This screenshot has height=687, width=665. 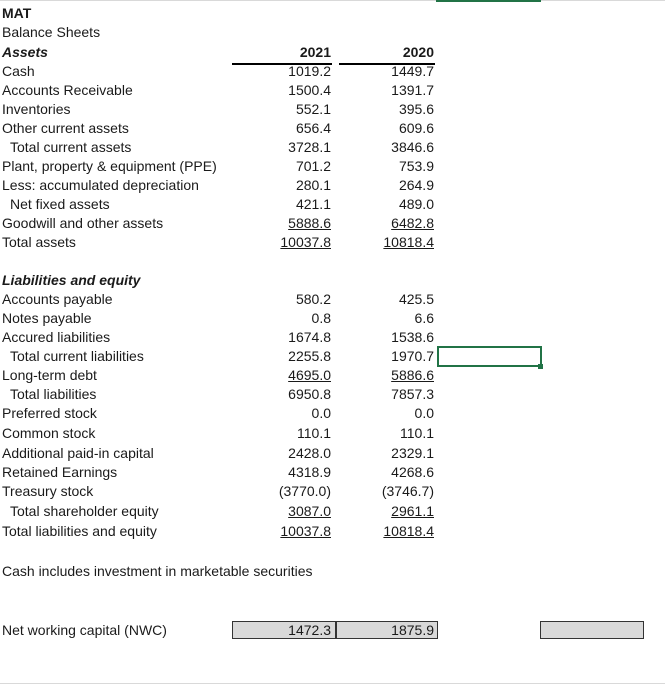 What do you see at coordinates (417, 433) in the screenshot?
I see `liability-cell-2020: 110.1` at bounding box center [417, 433].